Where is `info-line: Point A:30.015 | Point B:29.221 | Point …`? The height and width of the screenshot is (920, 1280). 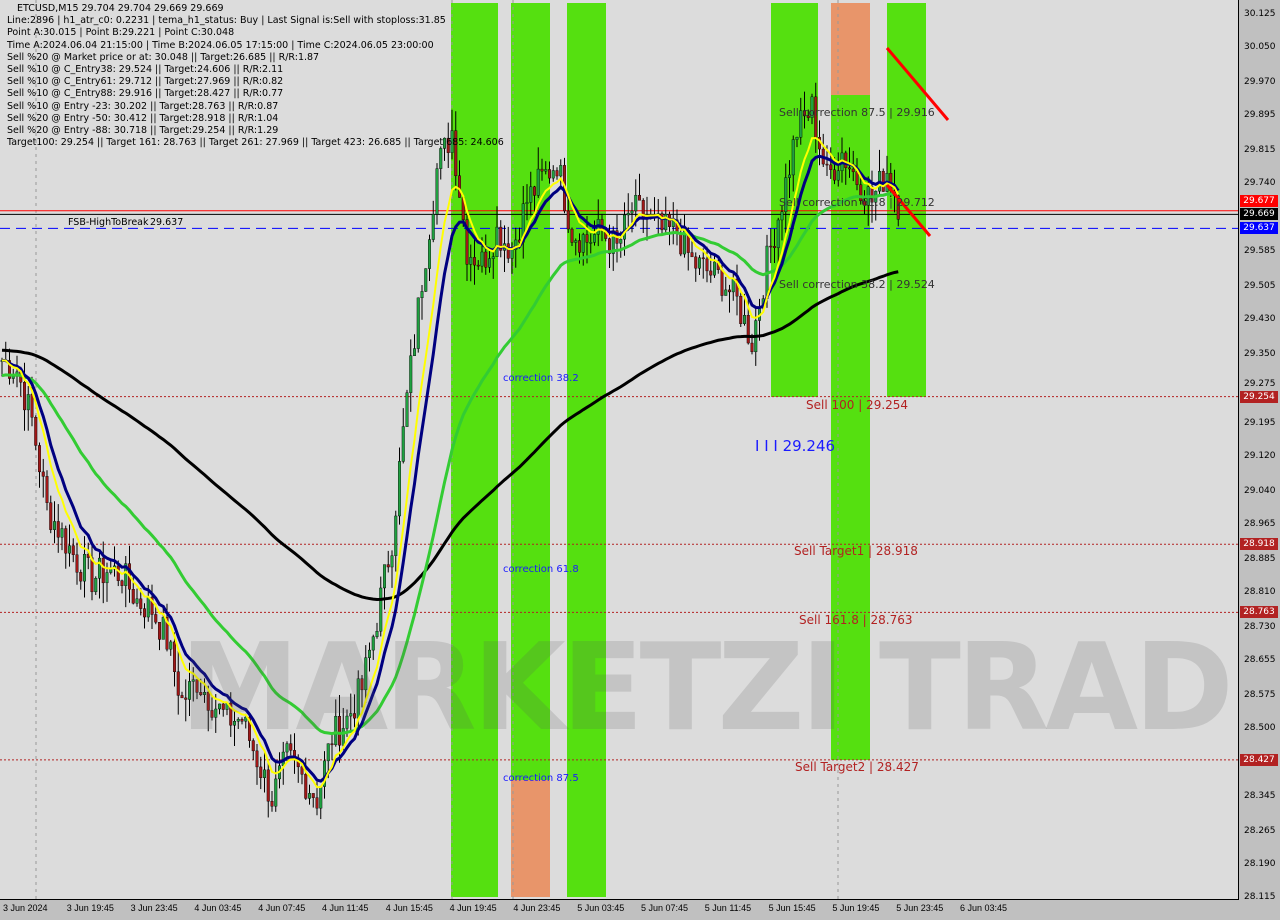 info-line: Point A:30.015 | Point B:29.221 | Point … is located at coordinates (121, 33).